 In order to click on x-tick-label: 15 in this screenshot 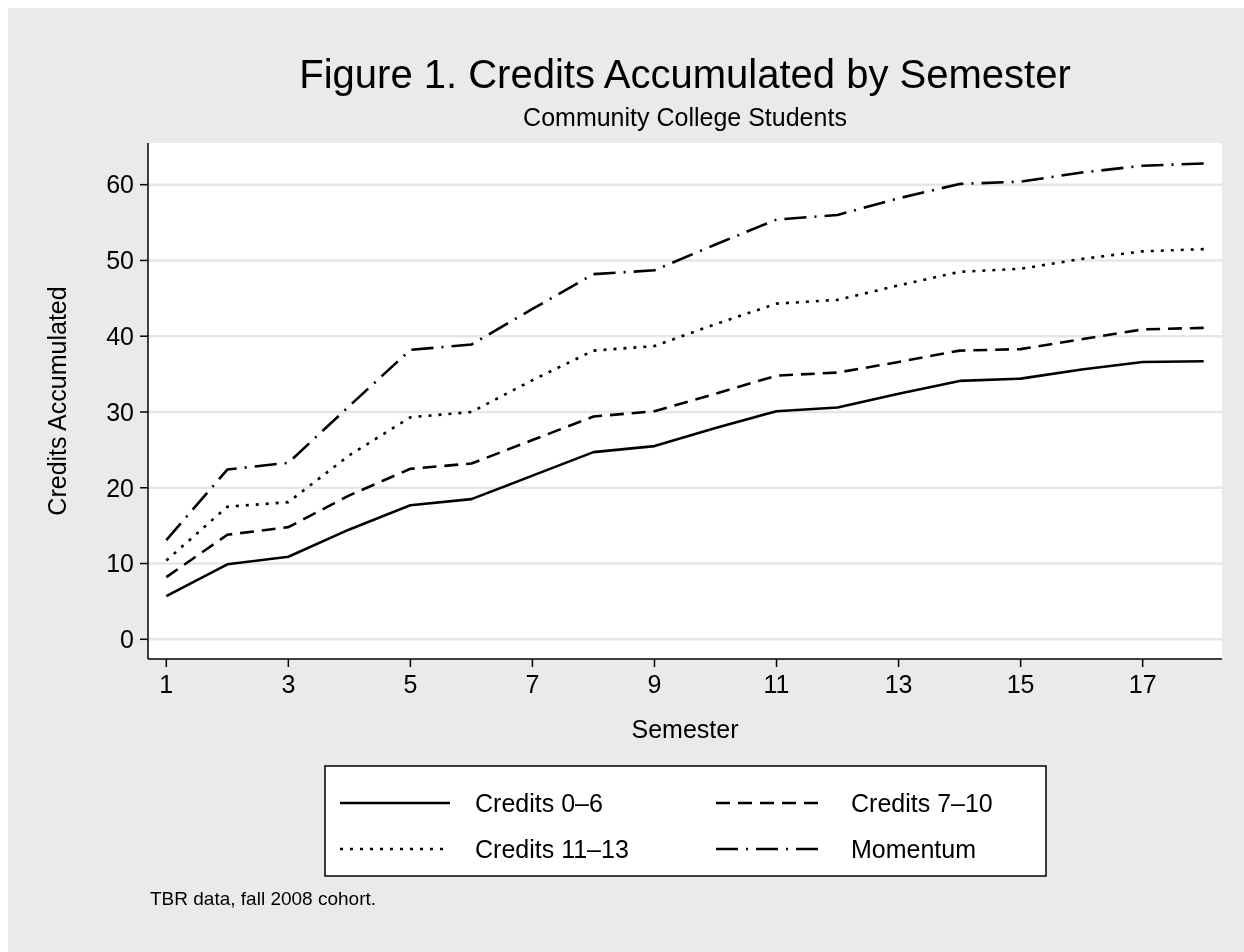, I will do `click(1020, 684)`.